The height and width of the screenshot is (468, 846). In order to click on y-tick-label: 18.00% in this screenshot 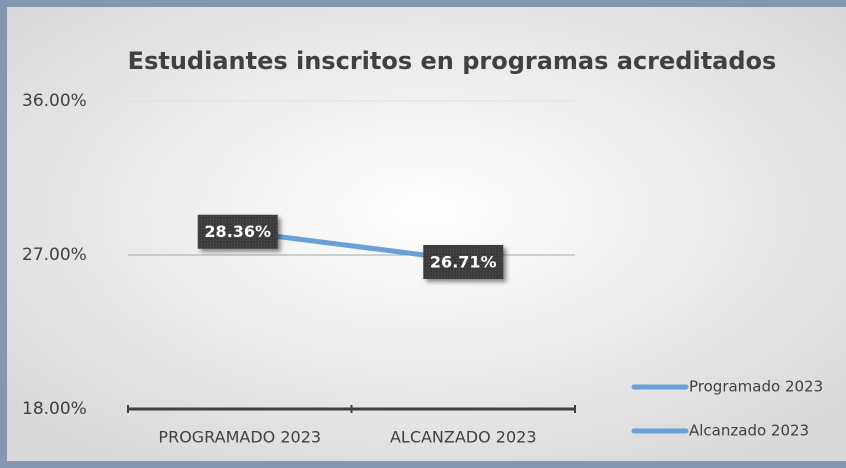, I will do `click(54, 409)`.